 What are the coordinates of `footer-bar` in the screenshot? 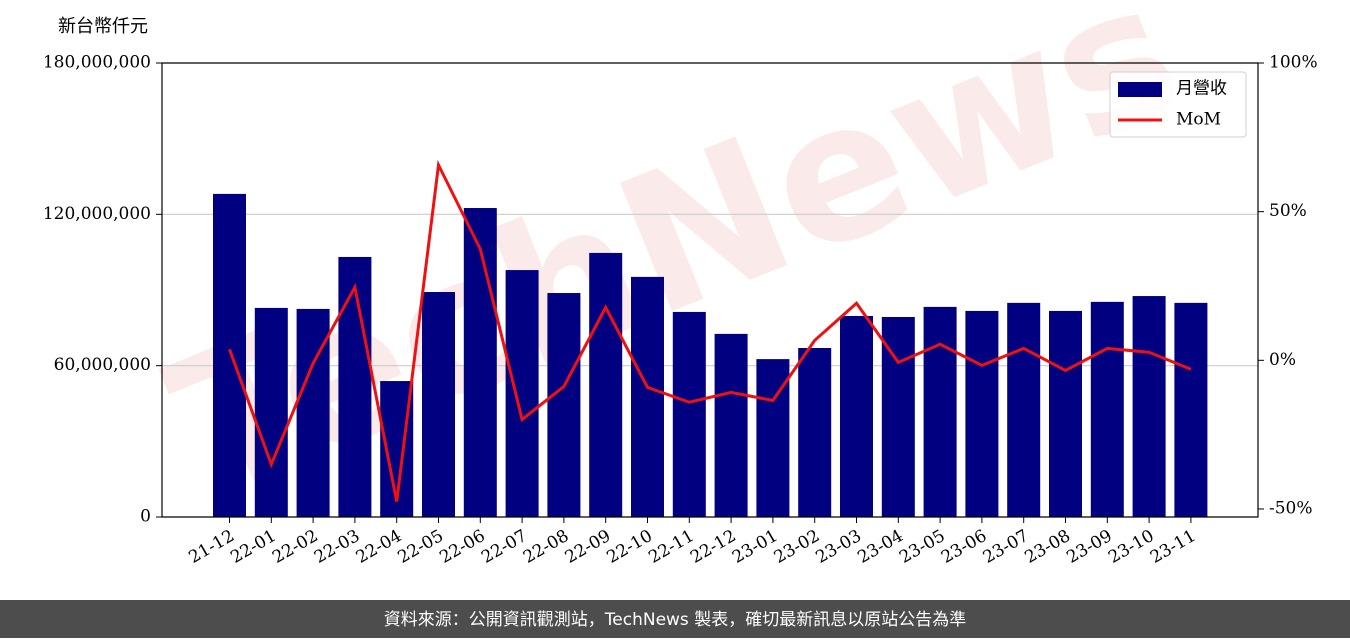 It's located at (675, 619).